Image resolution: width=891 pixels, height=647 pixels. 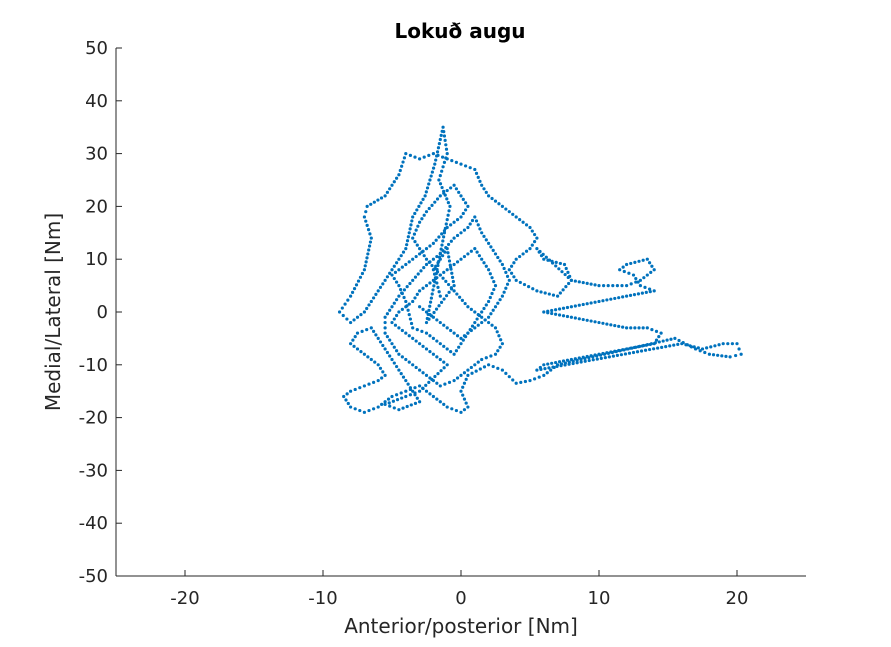 What do you see at coordinates (460, 598) in the screenshot?
I see `x-tick-label: 0` at bounding box center [460, 598].